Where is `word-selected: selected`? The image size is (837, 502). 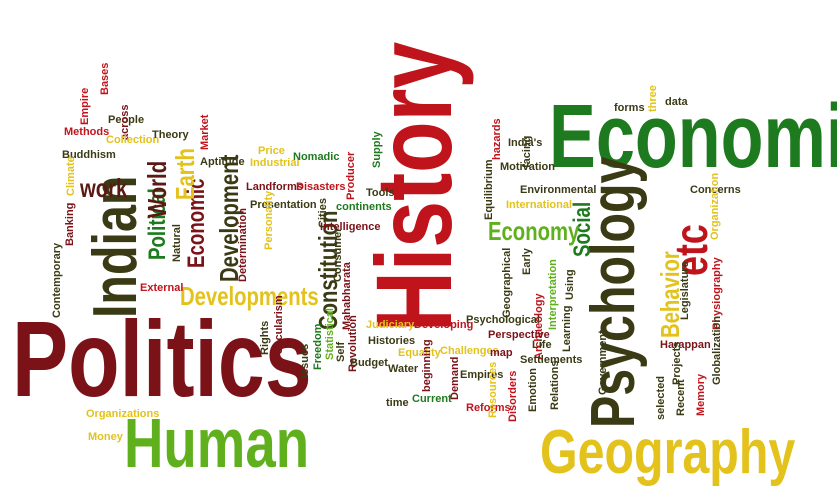 word-selected: selected is located at coordinates (661, 397).